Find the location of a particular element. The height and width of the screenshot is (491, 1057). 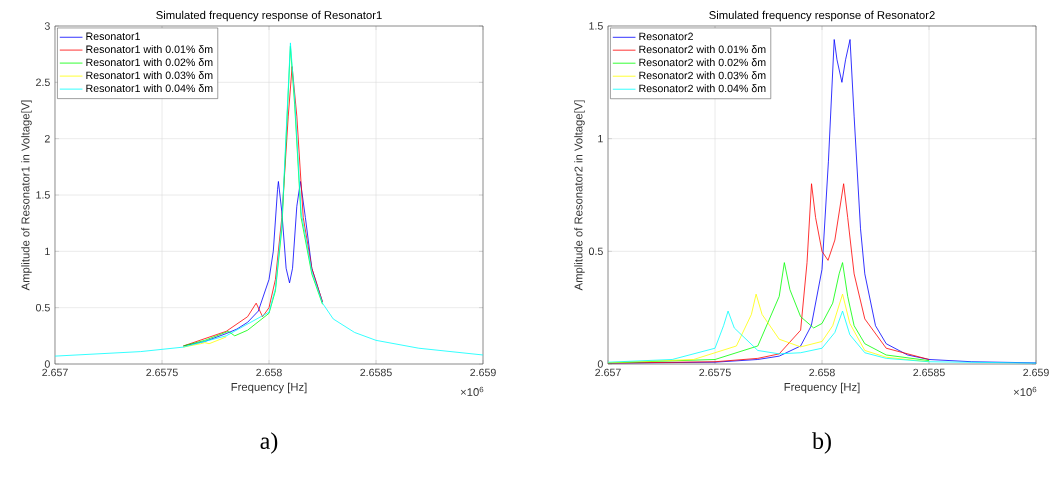

text: a) is located at coordinates (269, 443).